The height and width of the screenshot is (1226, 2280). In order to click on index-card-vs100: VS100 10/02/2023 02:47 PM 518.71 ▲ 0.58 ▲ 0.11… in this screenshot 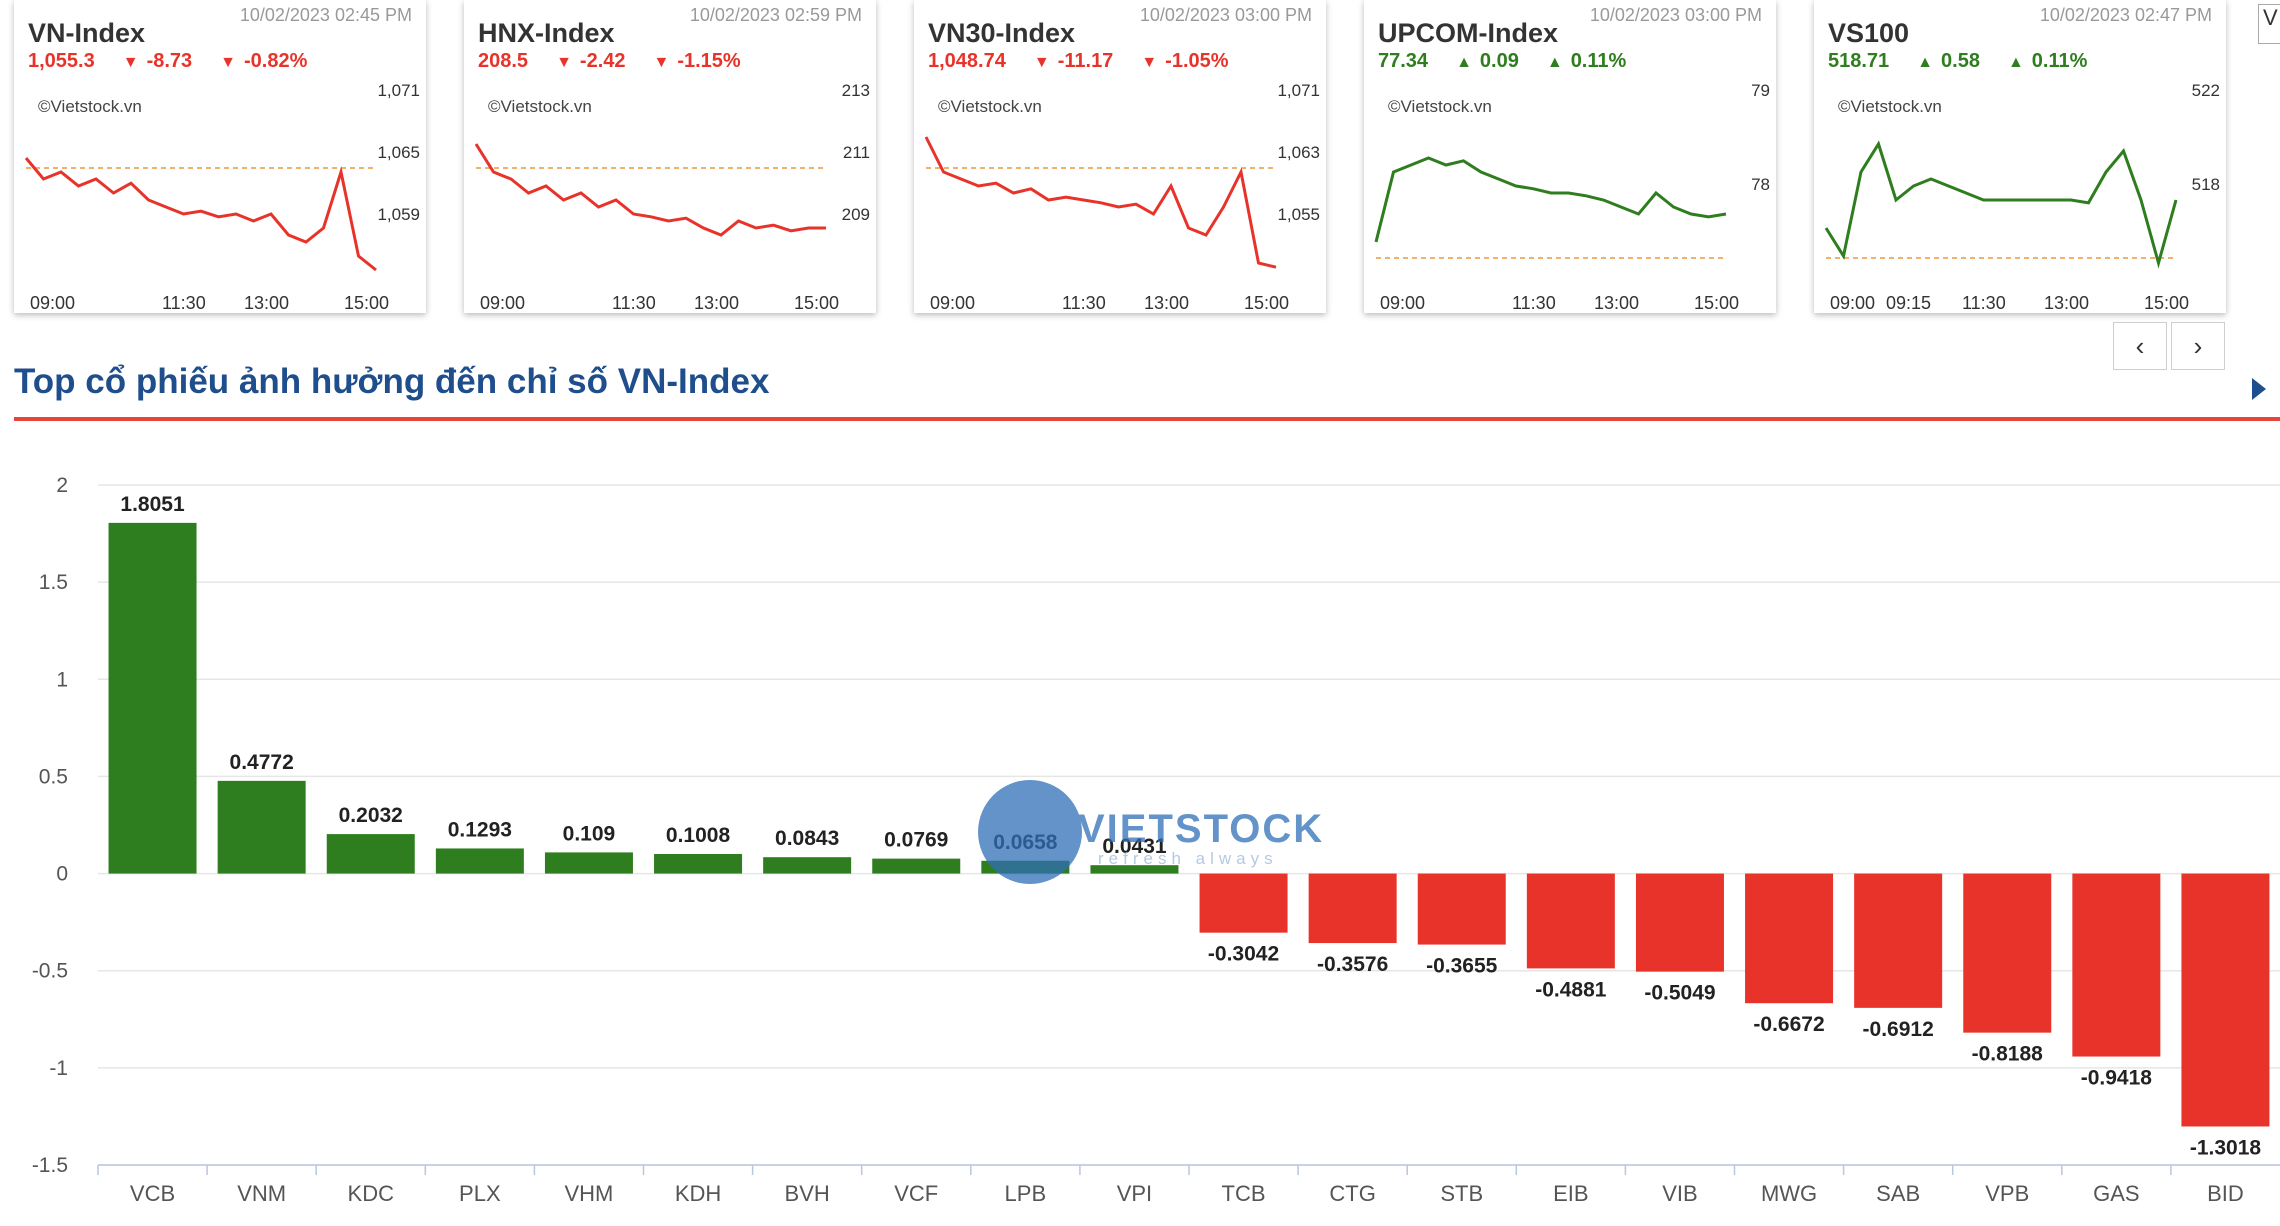, I will do `click(2020, 156)`.